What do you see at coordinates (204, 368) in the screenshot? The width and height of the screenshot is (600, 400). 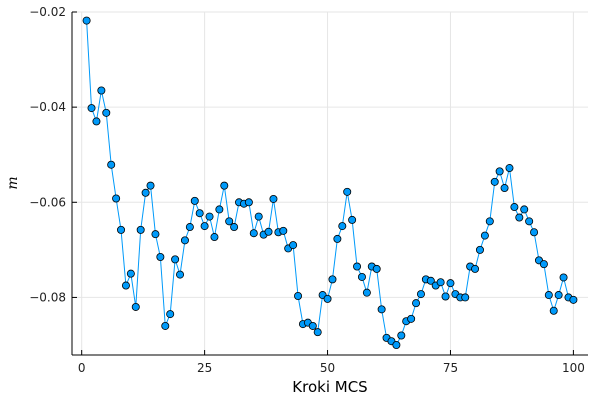 I see `x-tick-label: 25` at bounding box center [204, 368].